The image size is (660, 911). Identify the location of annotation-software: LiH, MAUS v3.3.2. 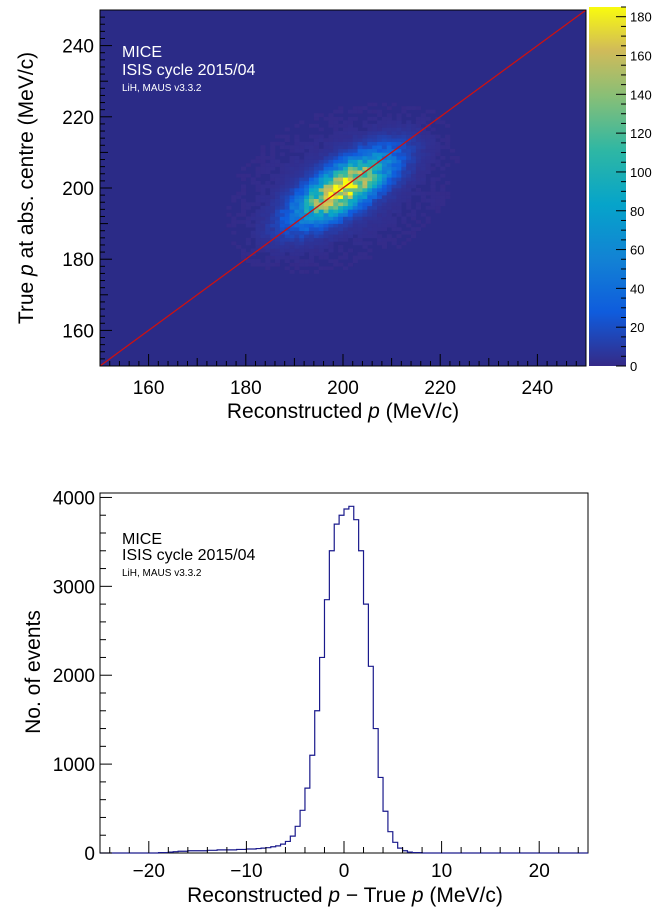
(162, 88).